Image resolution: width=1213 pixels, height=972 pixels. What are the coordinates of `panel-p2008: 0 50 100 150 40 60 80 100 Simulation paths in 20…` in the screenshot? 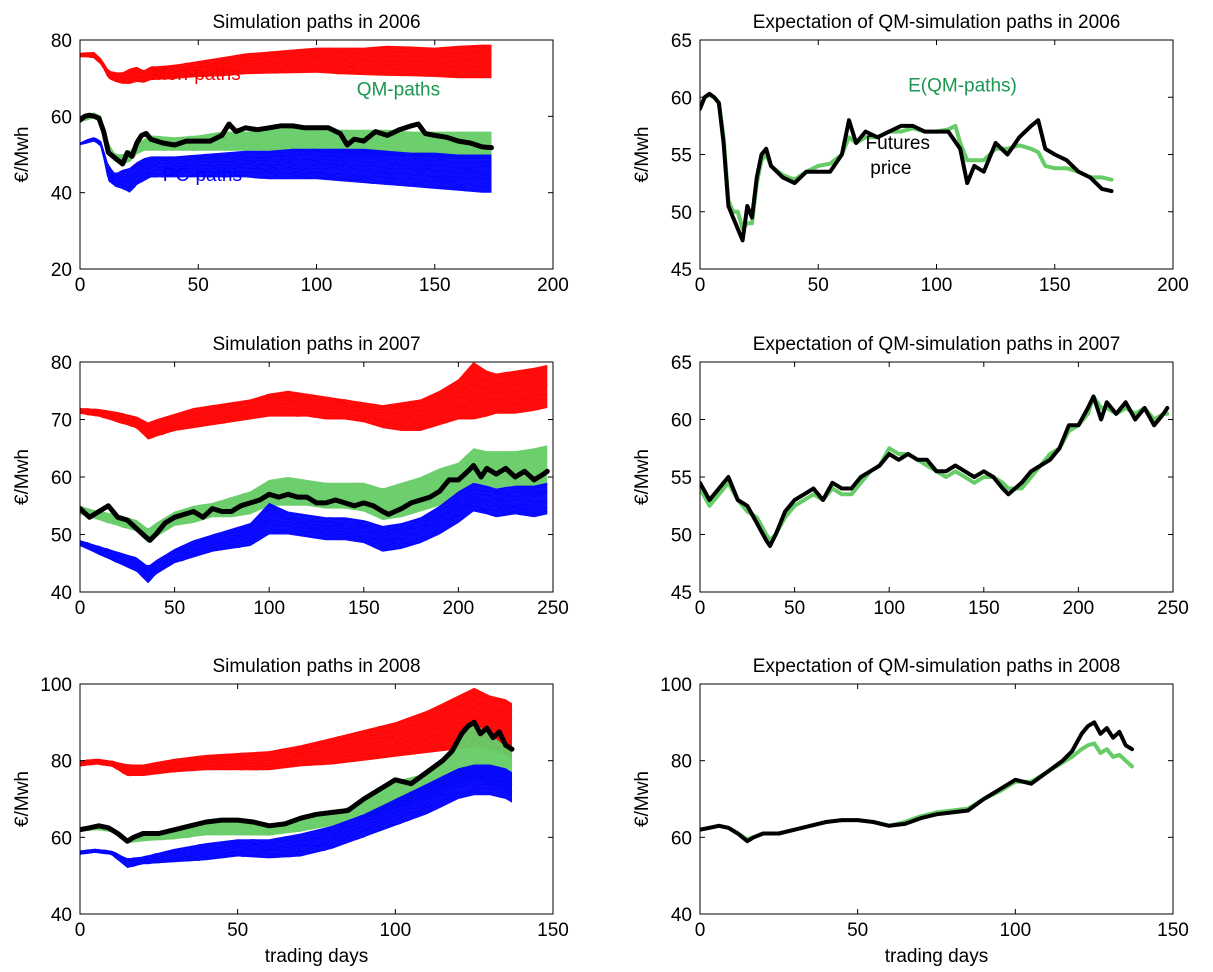 It's located at (290, 811).